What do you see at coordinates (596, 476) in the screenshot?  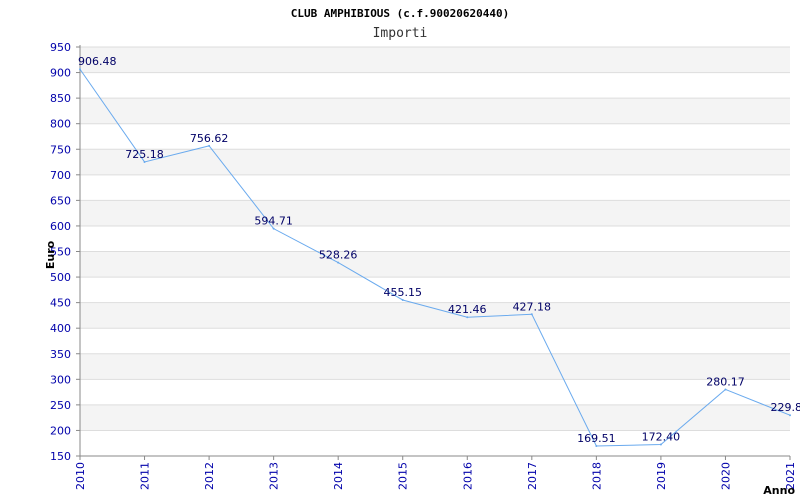 I see `x-tick-label-2018: 2018` at bounding box center [596, 476].